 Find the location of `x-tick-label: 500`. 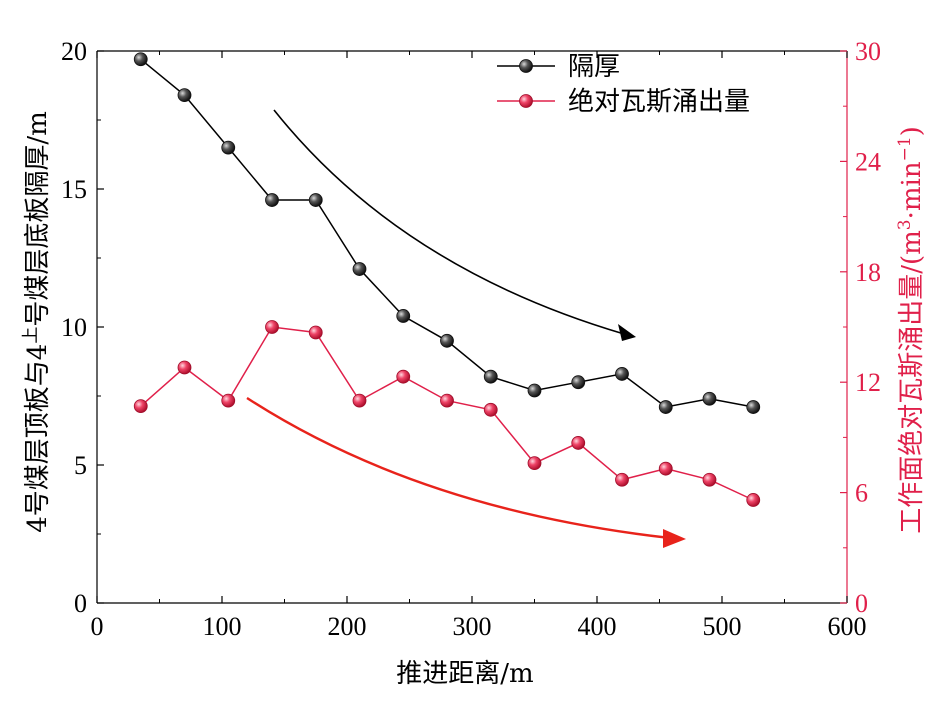

x-tick-label: 500 is located at coordinates (722, 626).